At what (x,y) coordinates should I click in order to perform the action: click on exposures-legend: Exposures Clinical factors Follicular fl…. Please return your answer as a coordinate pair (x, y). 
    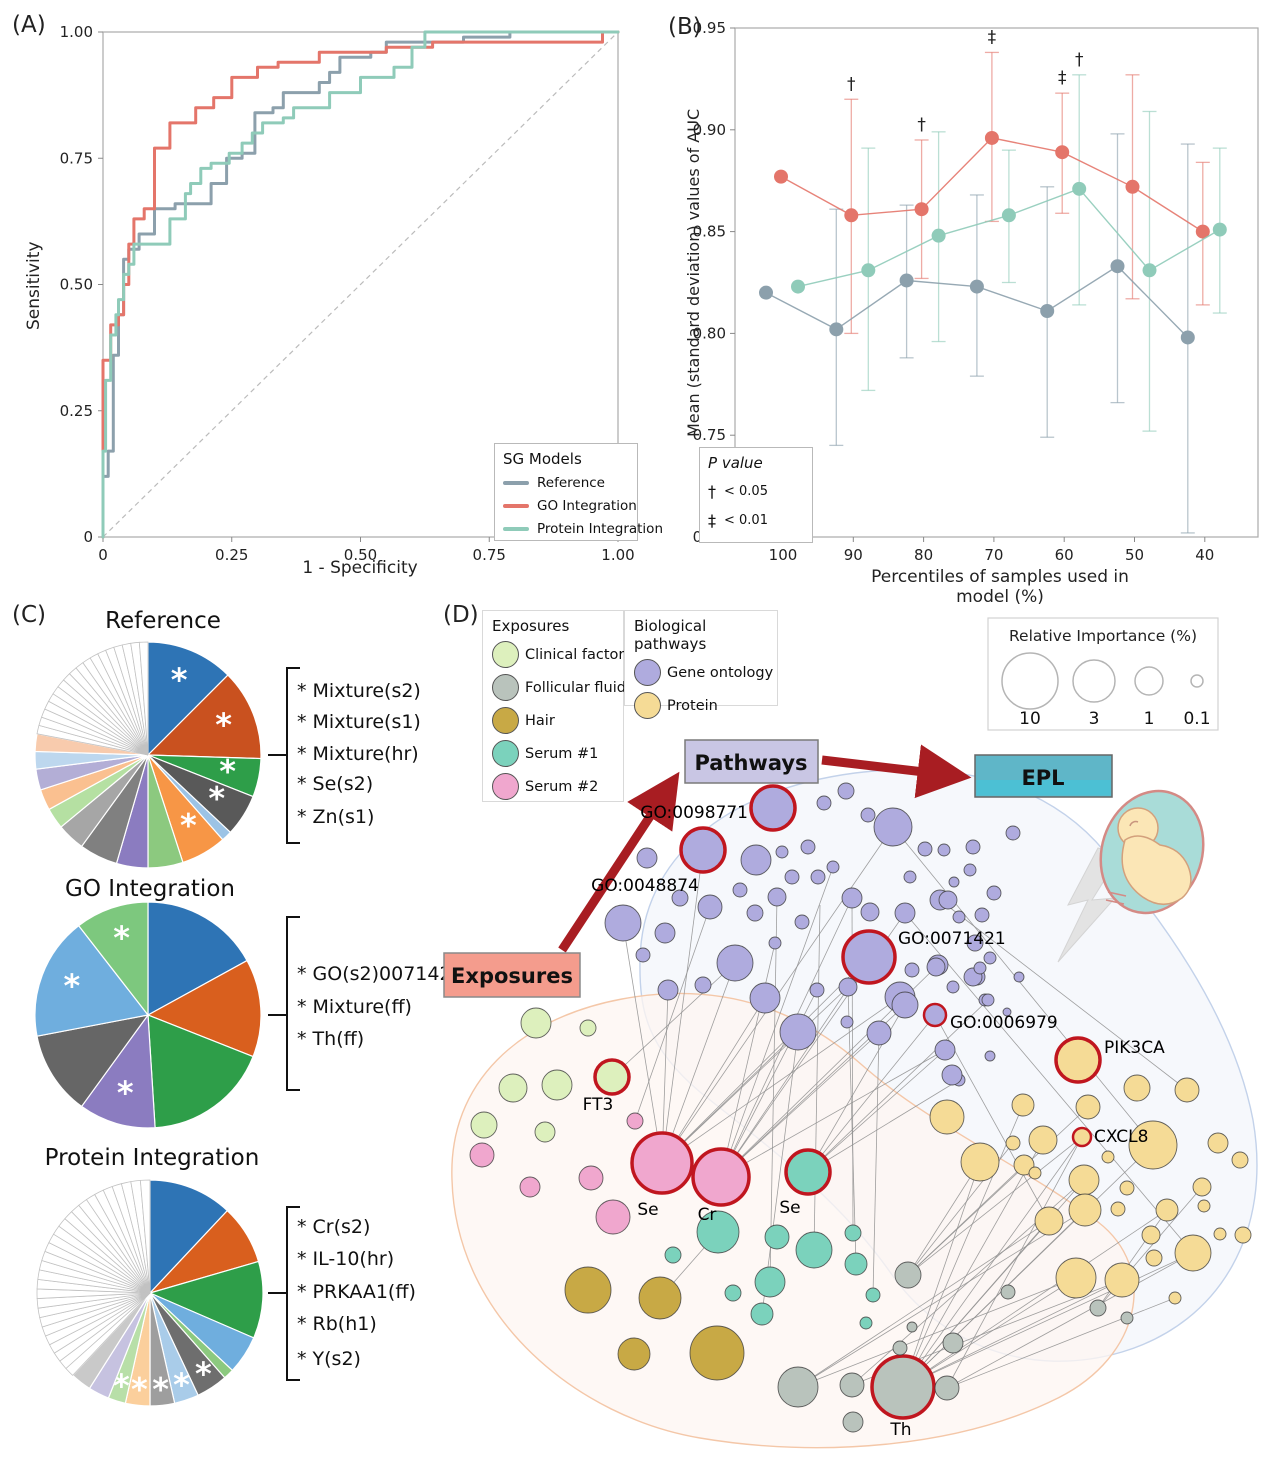
    Looking at the image, I should click on (557, 706).